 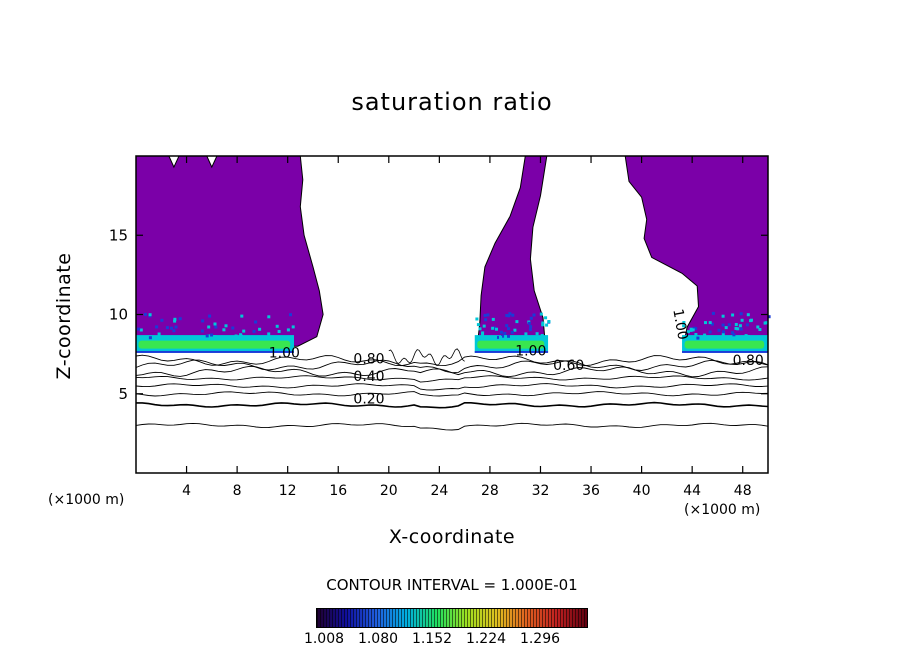 What do you see at coordinates (642, 491) in the screenshot?
I see `x-tick-label: 40` at bounding box center [642, 491].